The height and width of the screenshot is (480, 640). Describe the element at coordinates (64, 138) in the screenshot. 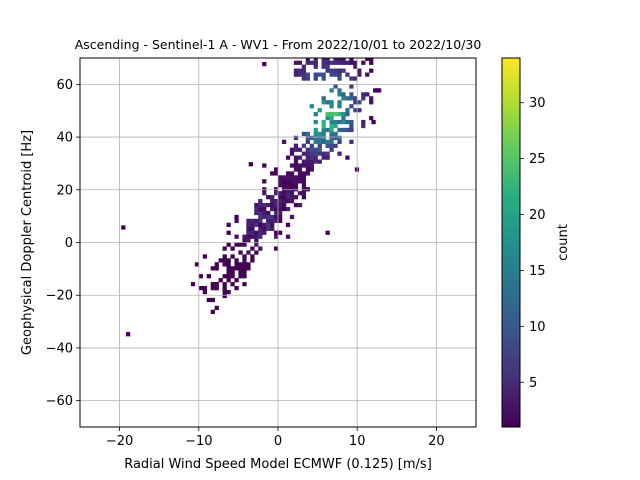

I see `y-tick-label: 40` at that location.